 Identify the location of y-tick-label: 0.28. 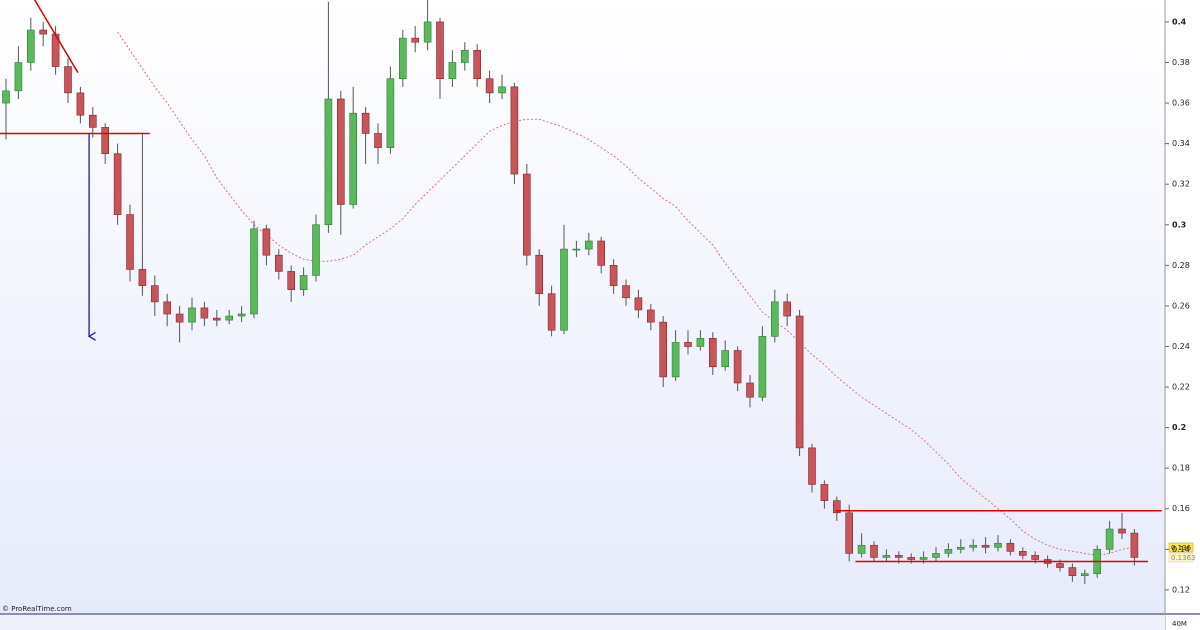
(1181, 265).